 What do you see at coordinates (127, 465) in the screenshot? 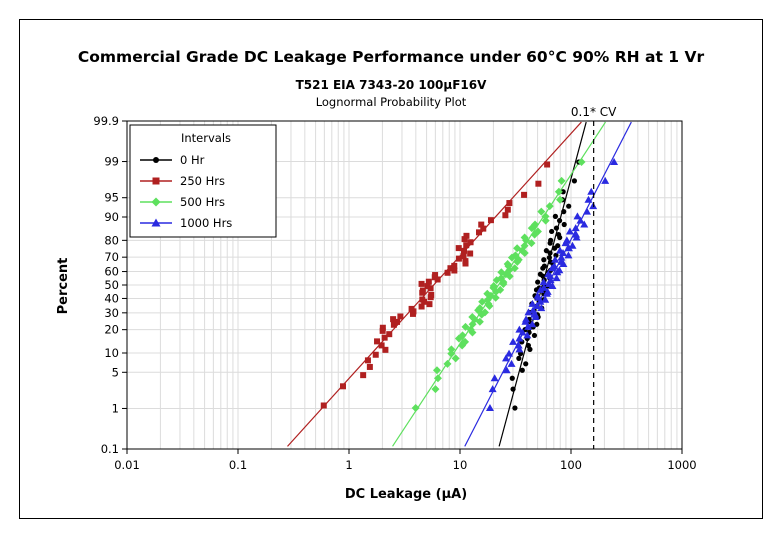
I see `x-tick-label: 0.01` at bounding box center [127, 465].